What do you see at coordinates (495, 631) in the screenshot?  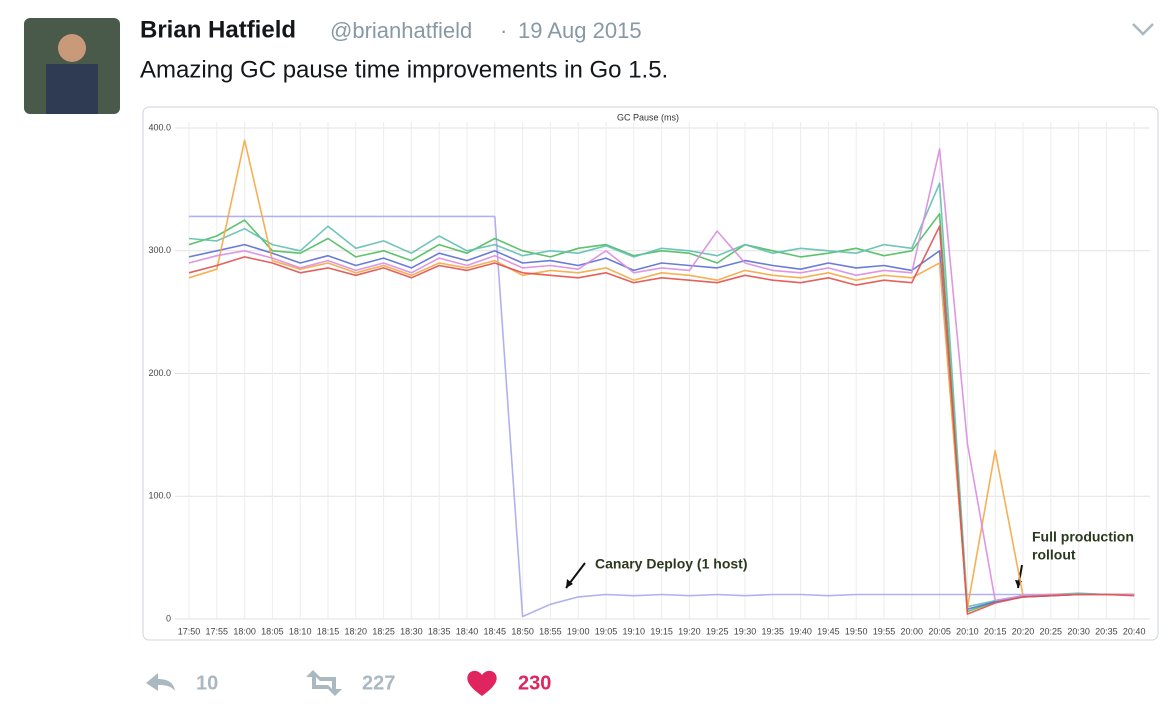 I see `x-tick-label: 18:45` at bounding box center [495, 631].